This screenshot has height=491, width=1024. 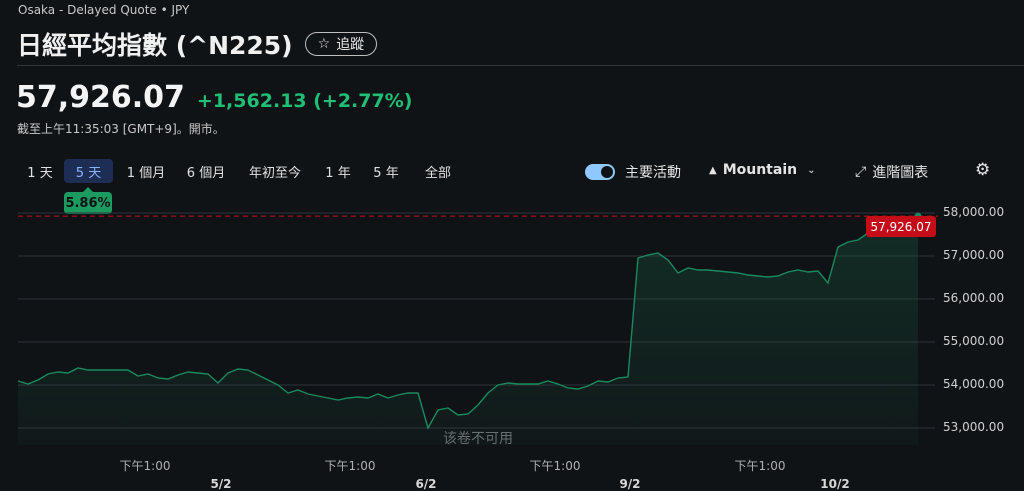 I want to click on advanced-chart-button: ⤢ 進階圖表, so click(x=891, y=172).